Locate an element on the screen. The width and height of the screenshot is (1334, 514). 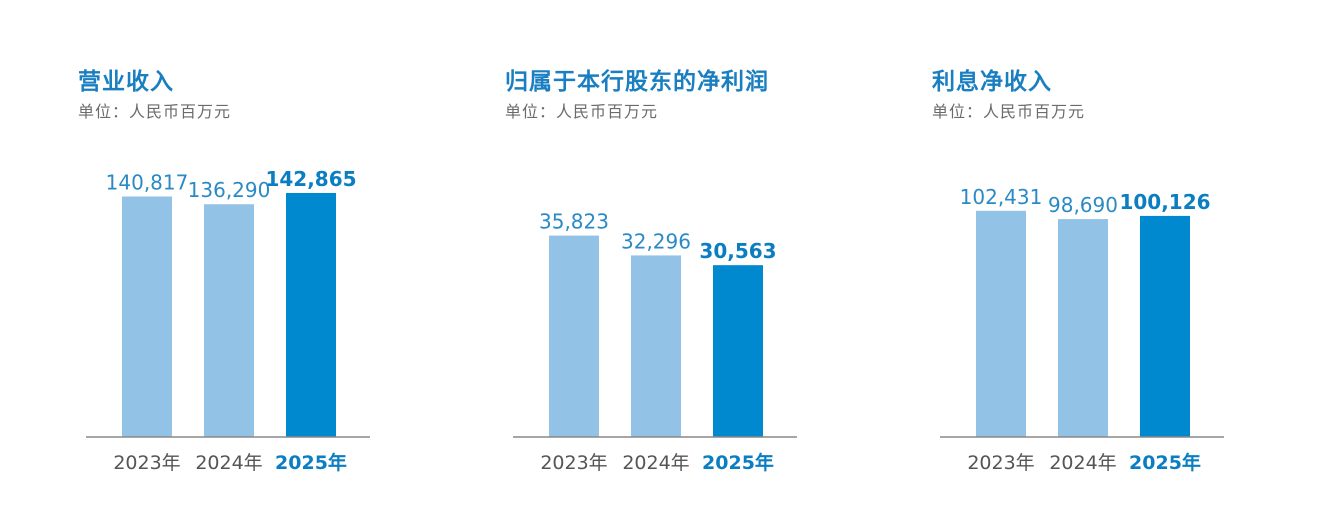
data-label-0: 35,823 is located at coordinates (574, 222).